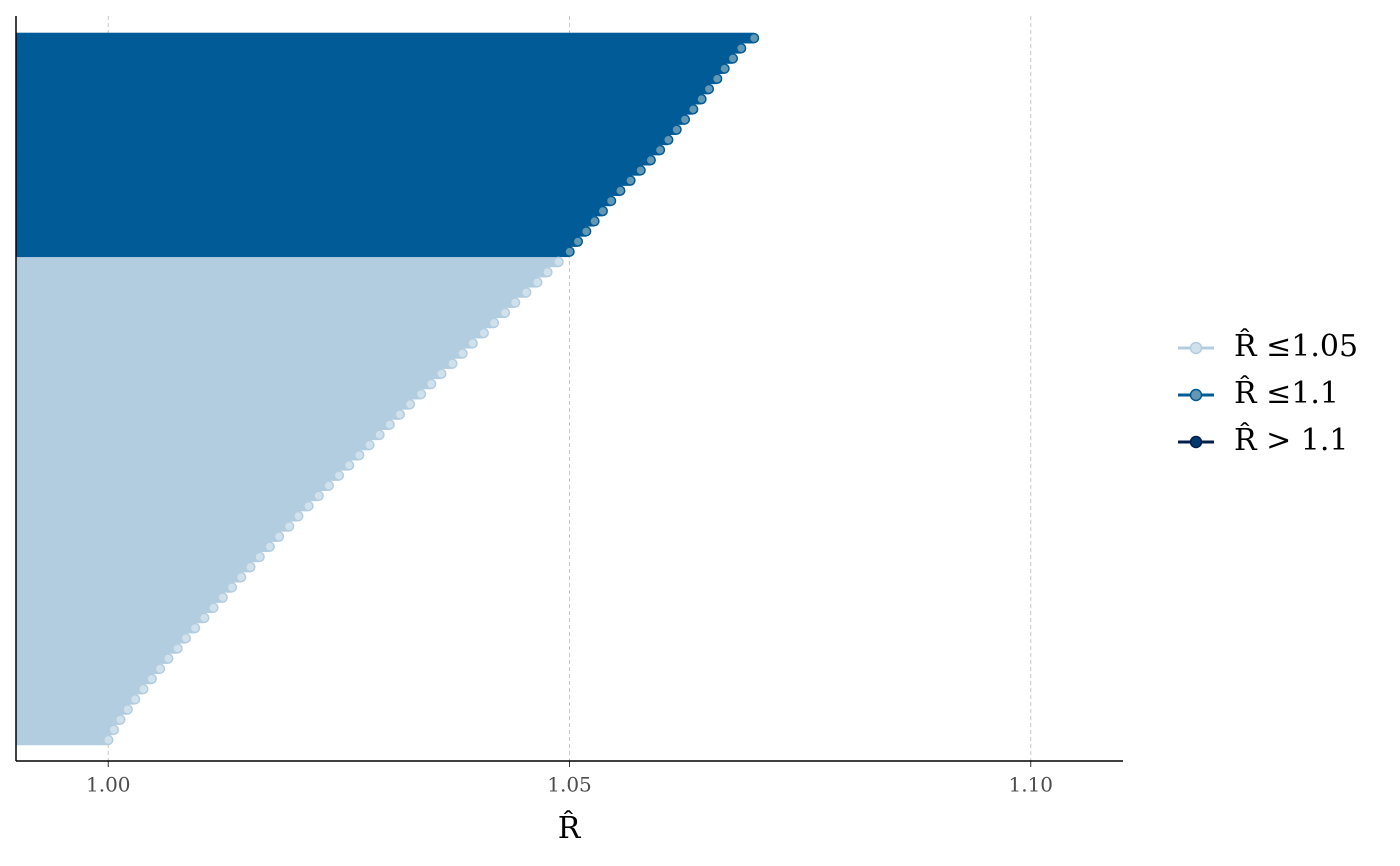 Image resolution: width=1400 pixels, height=866 pixels. I want to click on legend-label: R̂ ≤1.1, so click(1286, 393).